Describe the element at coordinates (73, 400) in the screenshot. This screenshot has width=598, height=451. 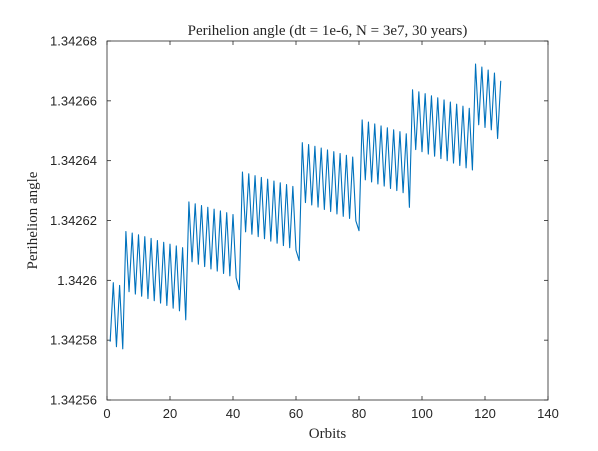
I see `y-tick-label: 1.34256` at that location.